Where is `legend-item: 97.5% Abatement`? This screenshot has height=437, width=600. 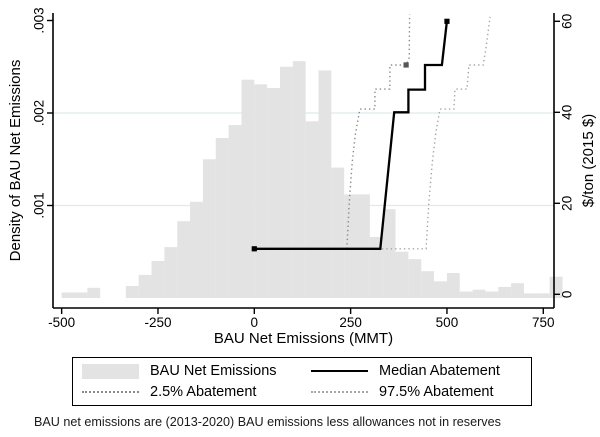 legend-item: 97.5% Abatement is located at coordinates (416, 392).